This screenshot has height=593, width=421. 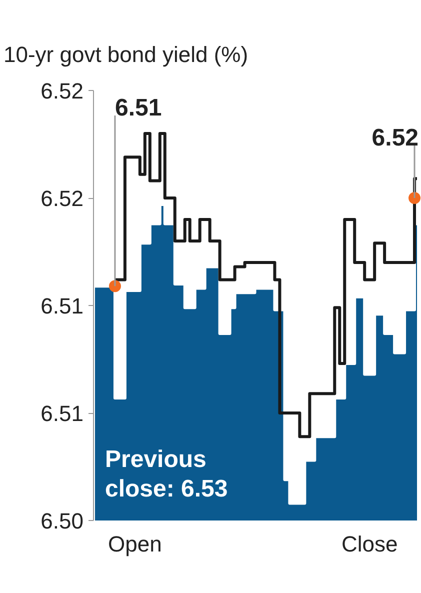 I want to click on data-label: 6.51, so click(x=138, y=108).